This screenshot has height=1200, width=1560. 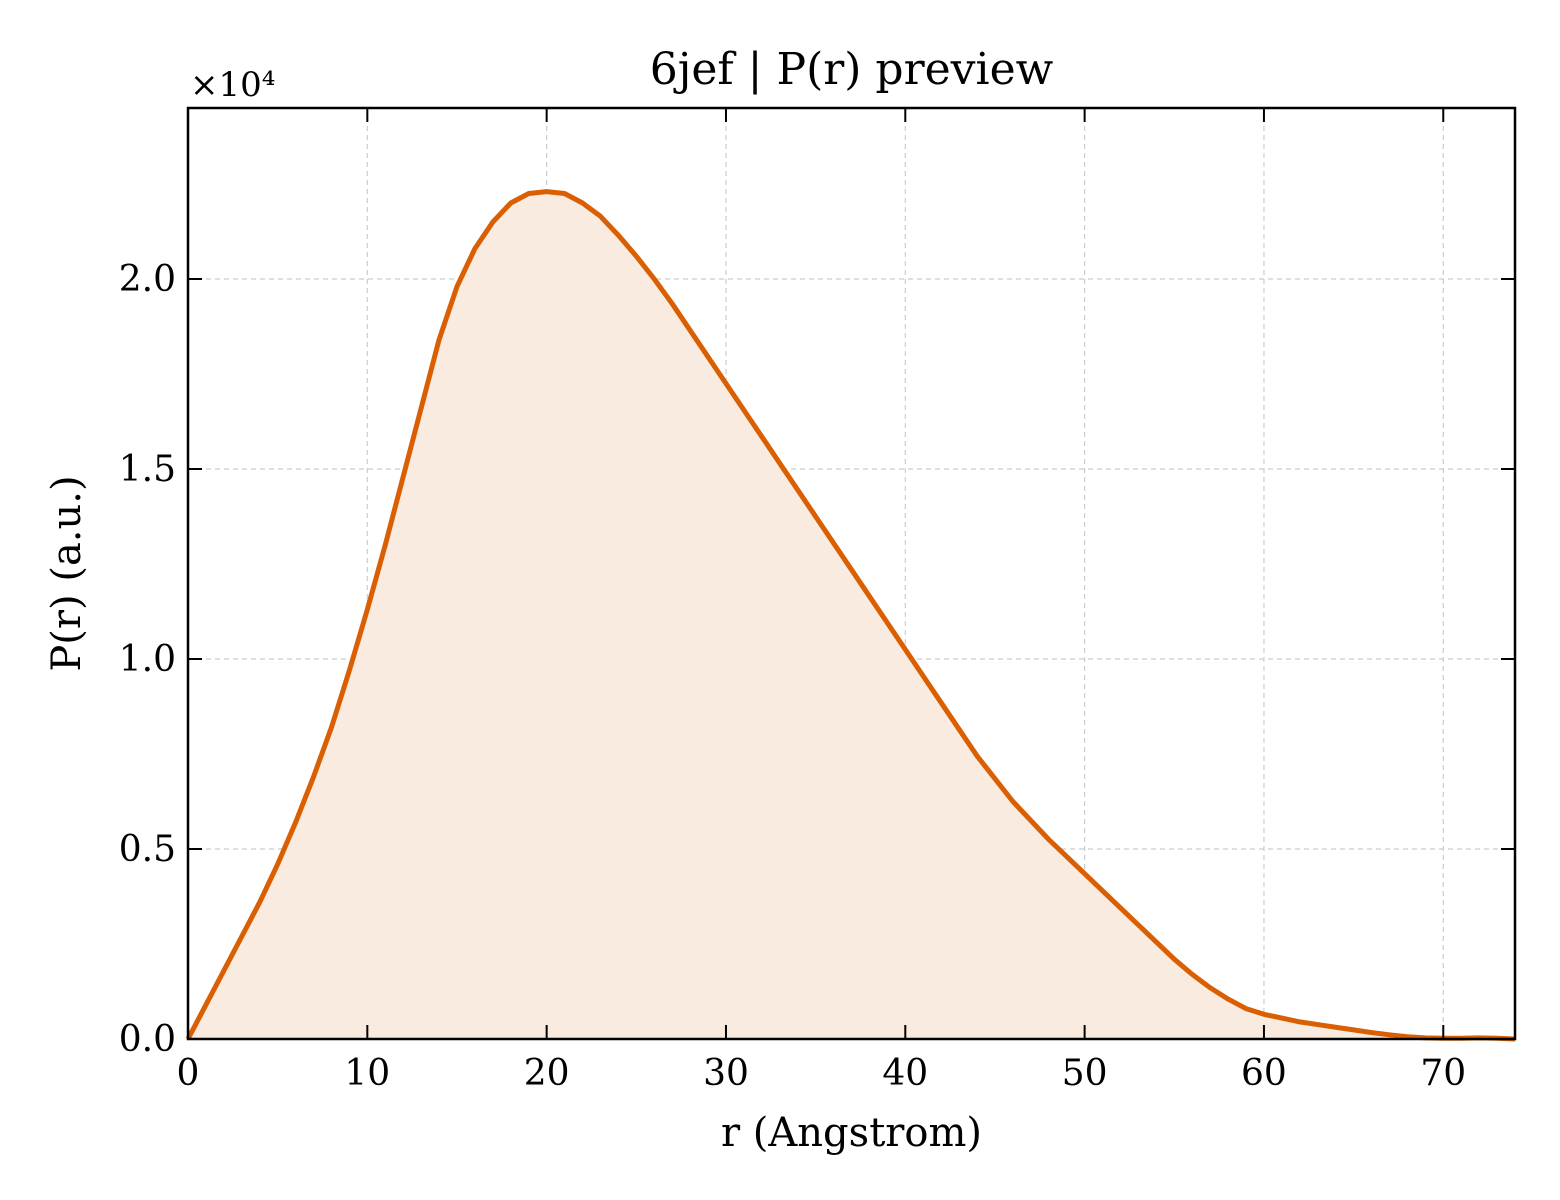 What do you see at coordinates (726, 1073) in the screenshot?
I see `x-tick-label: 30` at bounding box center [726, 1073].